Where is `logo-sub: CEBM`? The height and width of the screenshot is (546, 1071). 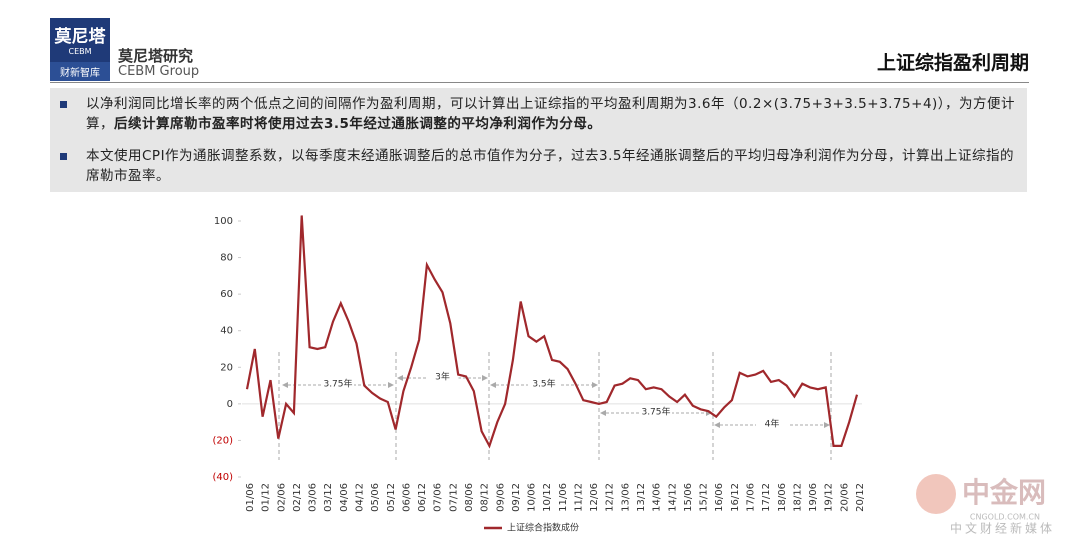
logo-sub: CEBM is located at coordinates (80, 51).